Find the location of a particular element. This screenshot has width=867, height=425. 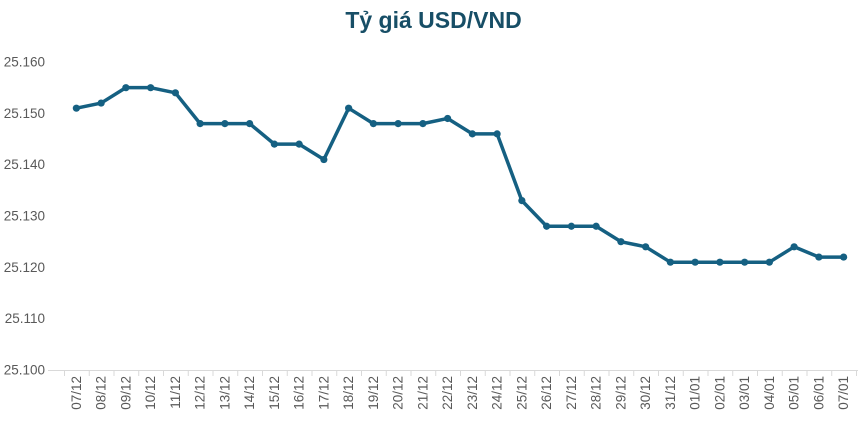

chart-title: Tỷ giá USD/VND is located at coordinates (433, 20).